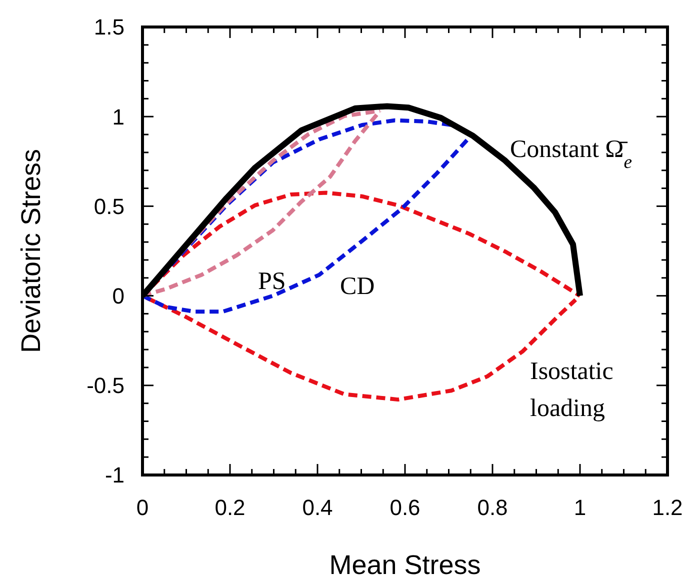 The height and width of the screenshot is (586, 690). I want to click on y-tick-label: -1, so click(114, 475).